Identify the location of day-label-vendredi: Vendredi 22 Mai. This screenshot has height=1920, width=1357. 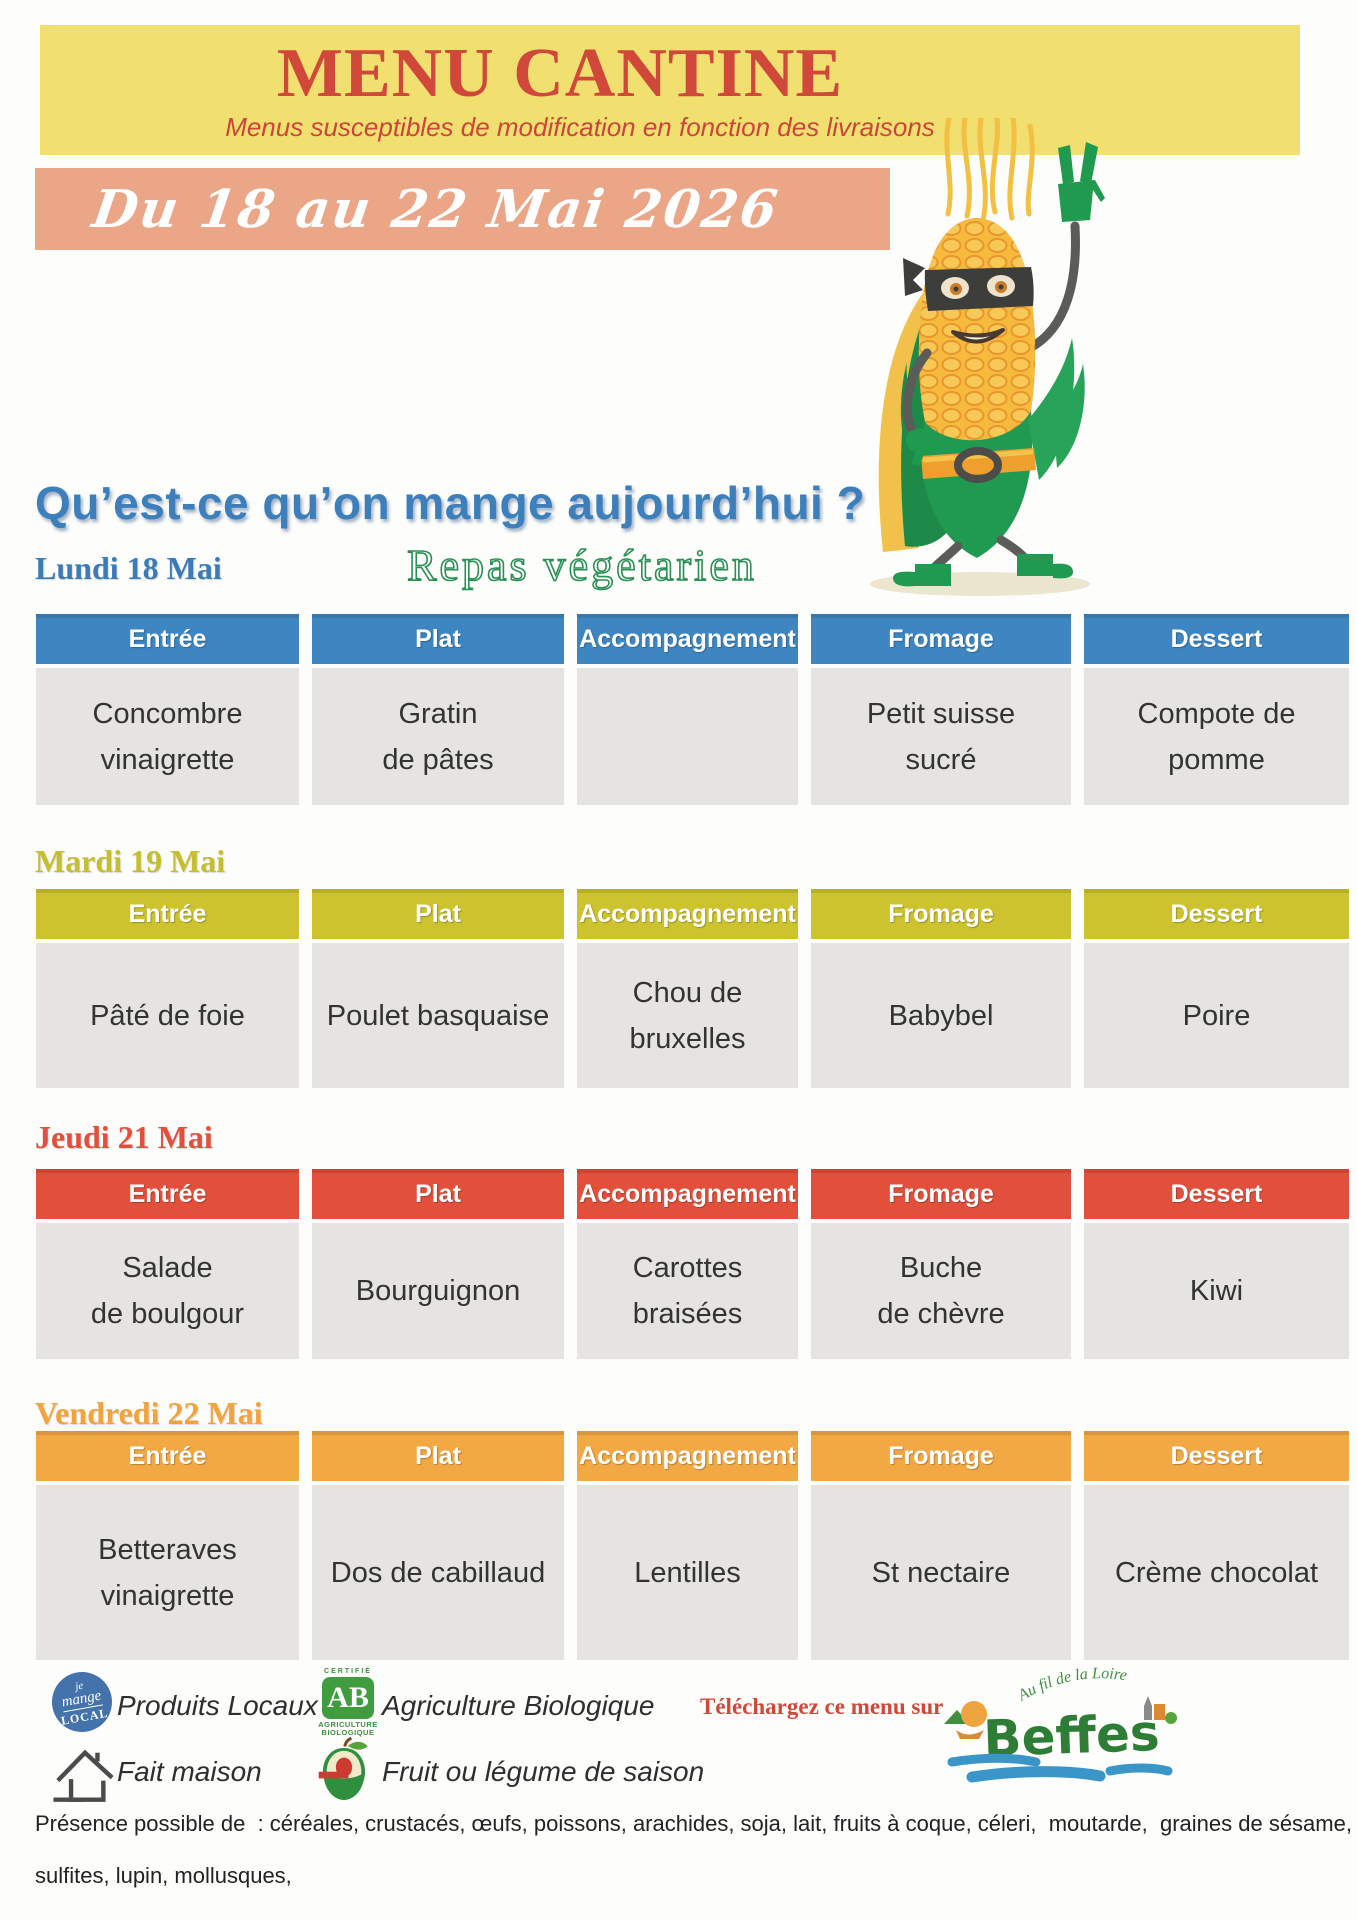
(149, 1413).